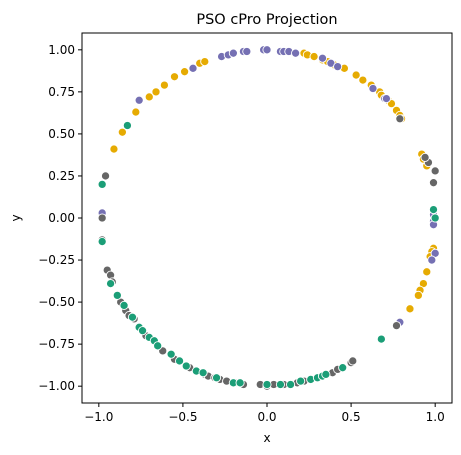 Image resolution: width=461 pixels, height=455 pixels. Describe the element at coordinates (182, 417) in the screenshot. I see `x-tick-label: −0.5` at that location.